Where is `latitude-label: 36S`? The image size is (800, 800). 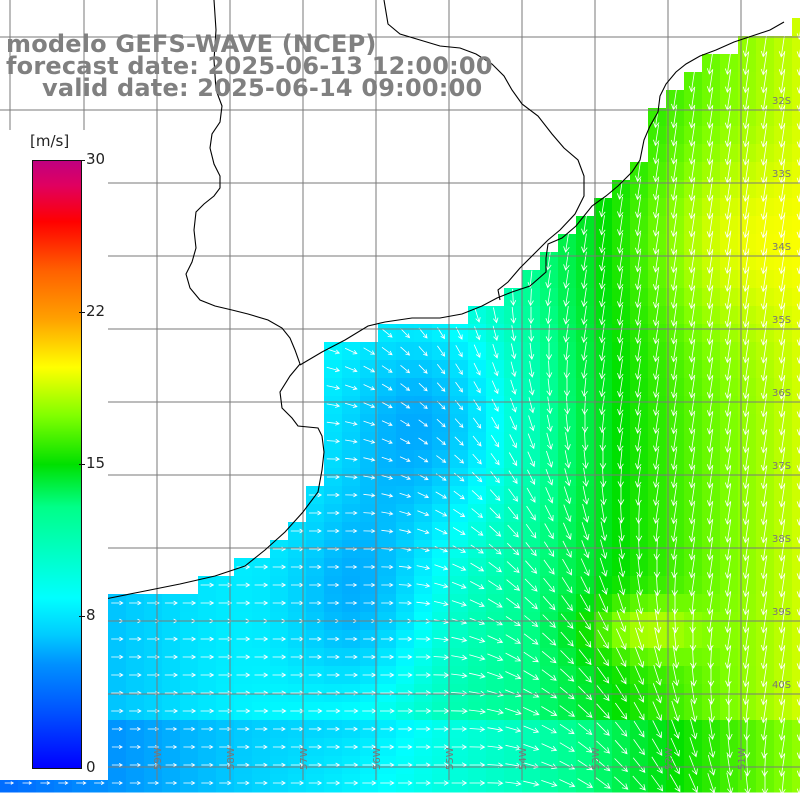 latitude-label: 36S is located at coordinates (781, 393).